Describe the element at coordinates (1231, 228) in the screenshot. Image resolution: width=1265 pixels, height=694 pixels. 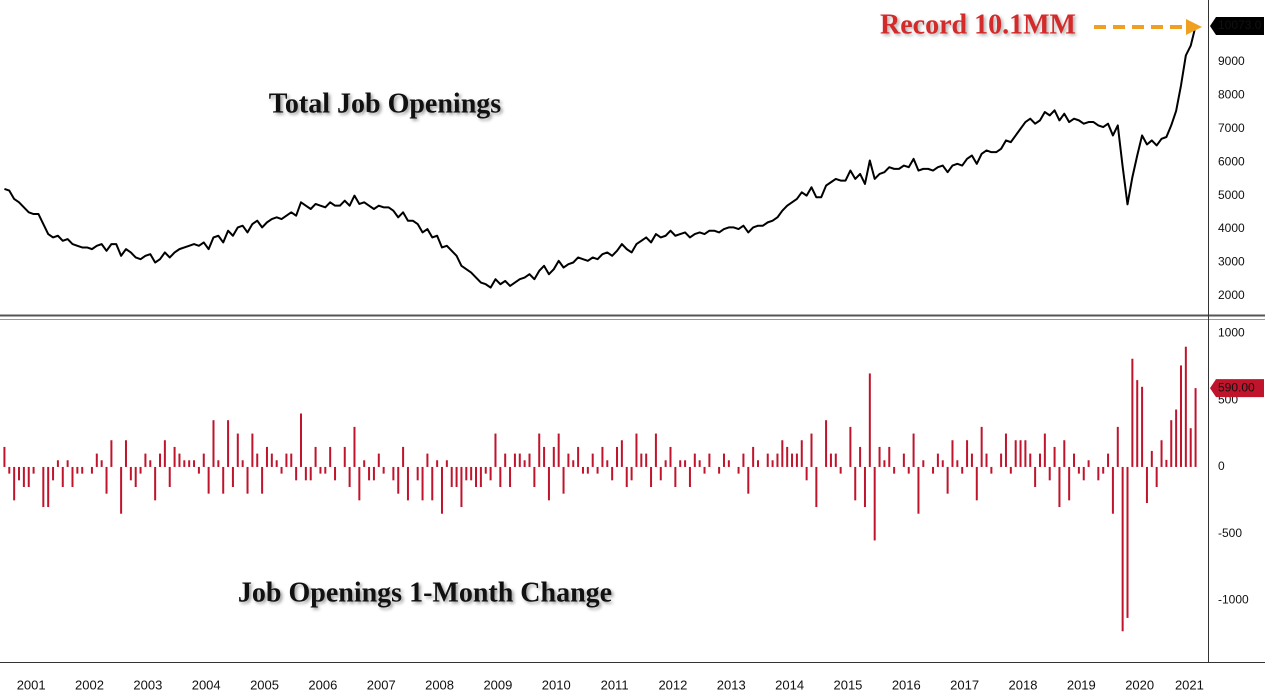
I see `y-tick-label: 4000` at that location.